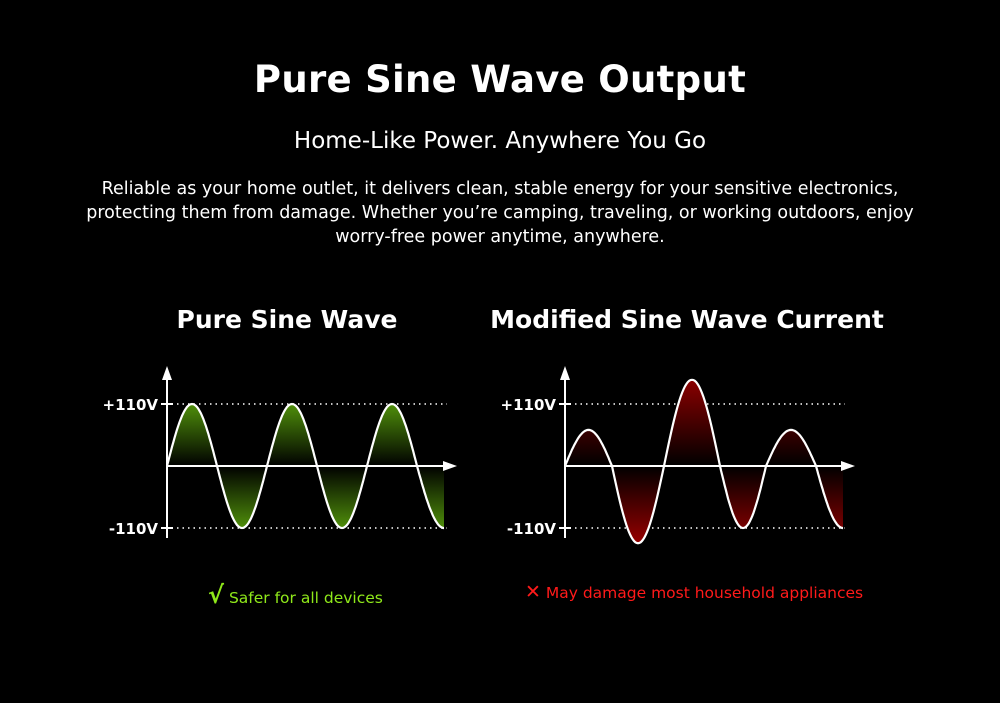 Image resolution: width=1000 pixels, height=703 pixels. I want to click on page-title: Pure Sine Wave Output, so click(500, 79).